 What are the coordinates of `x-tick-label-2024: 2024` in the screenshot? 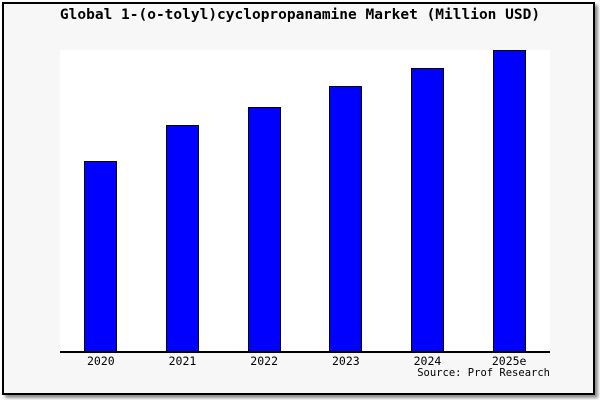 It's located at (427, 361).